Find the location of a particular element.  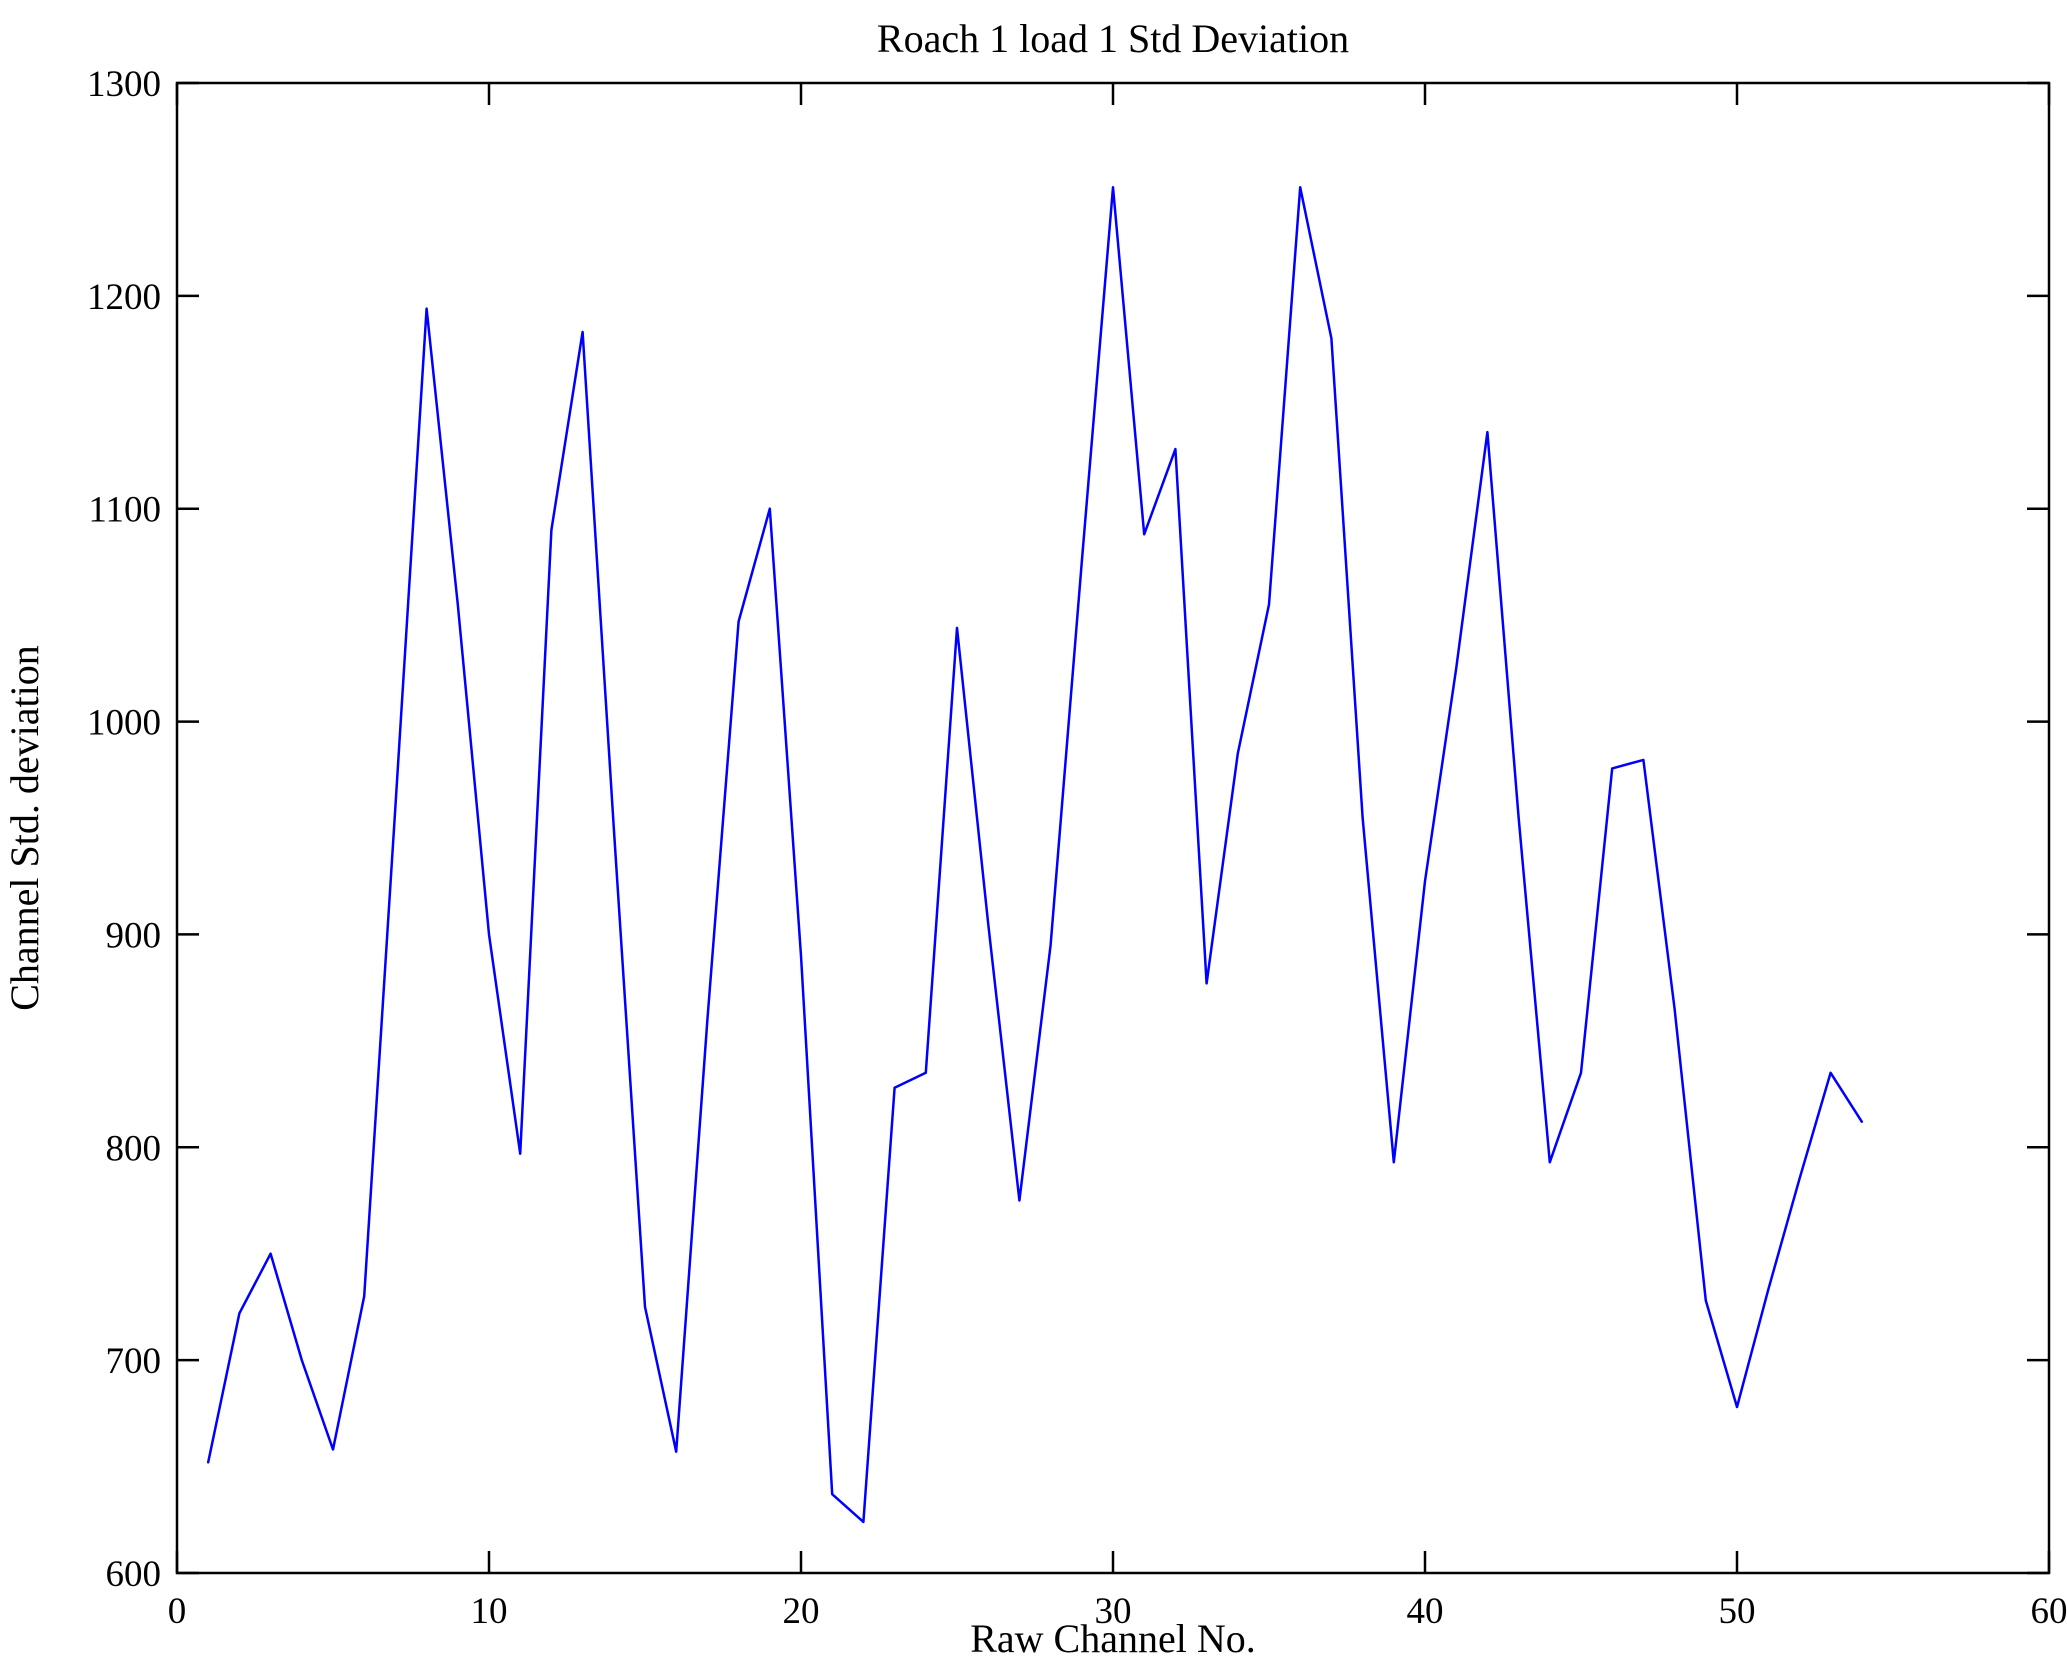

x-tick-label: 50 is located at coordinates (1737, 1611).